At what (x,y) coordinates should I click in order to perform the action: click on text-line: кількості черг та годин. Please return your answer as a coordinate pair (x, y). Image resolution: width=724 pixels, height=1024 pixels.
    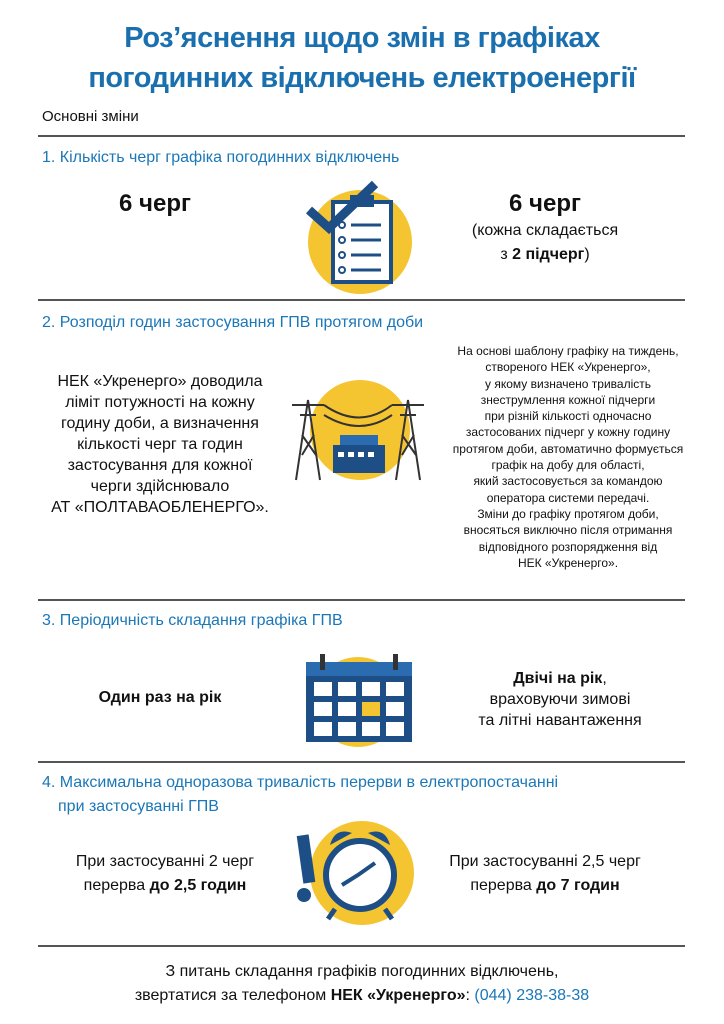
    Looking at the image, I should click on (160, 444).